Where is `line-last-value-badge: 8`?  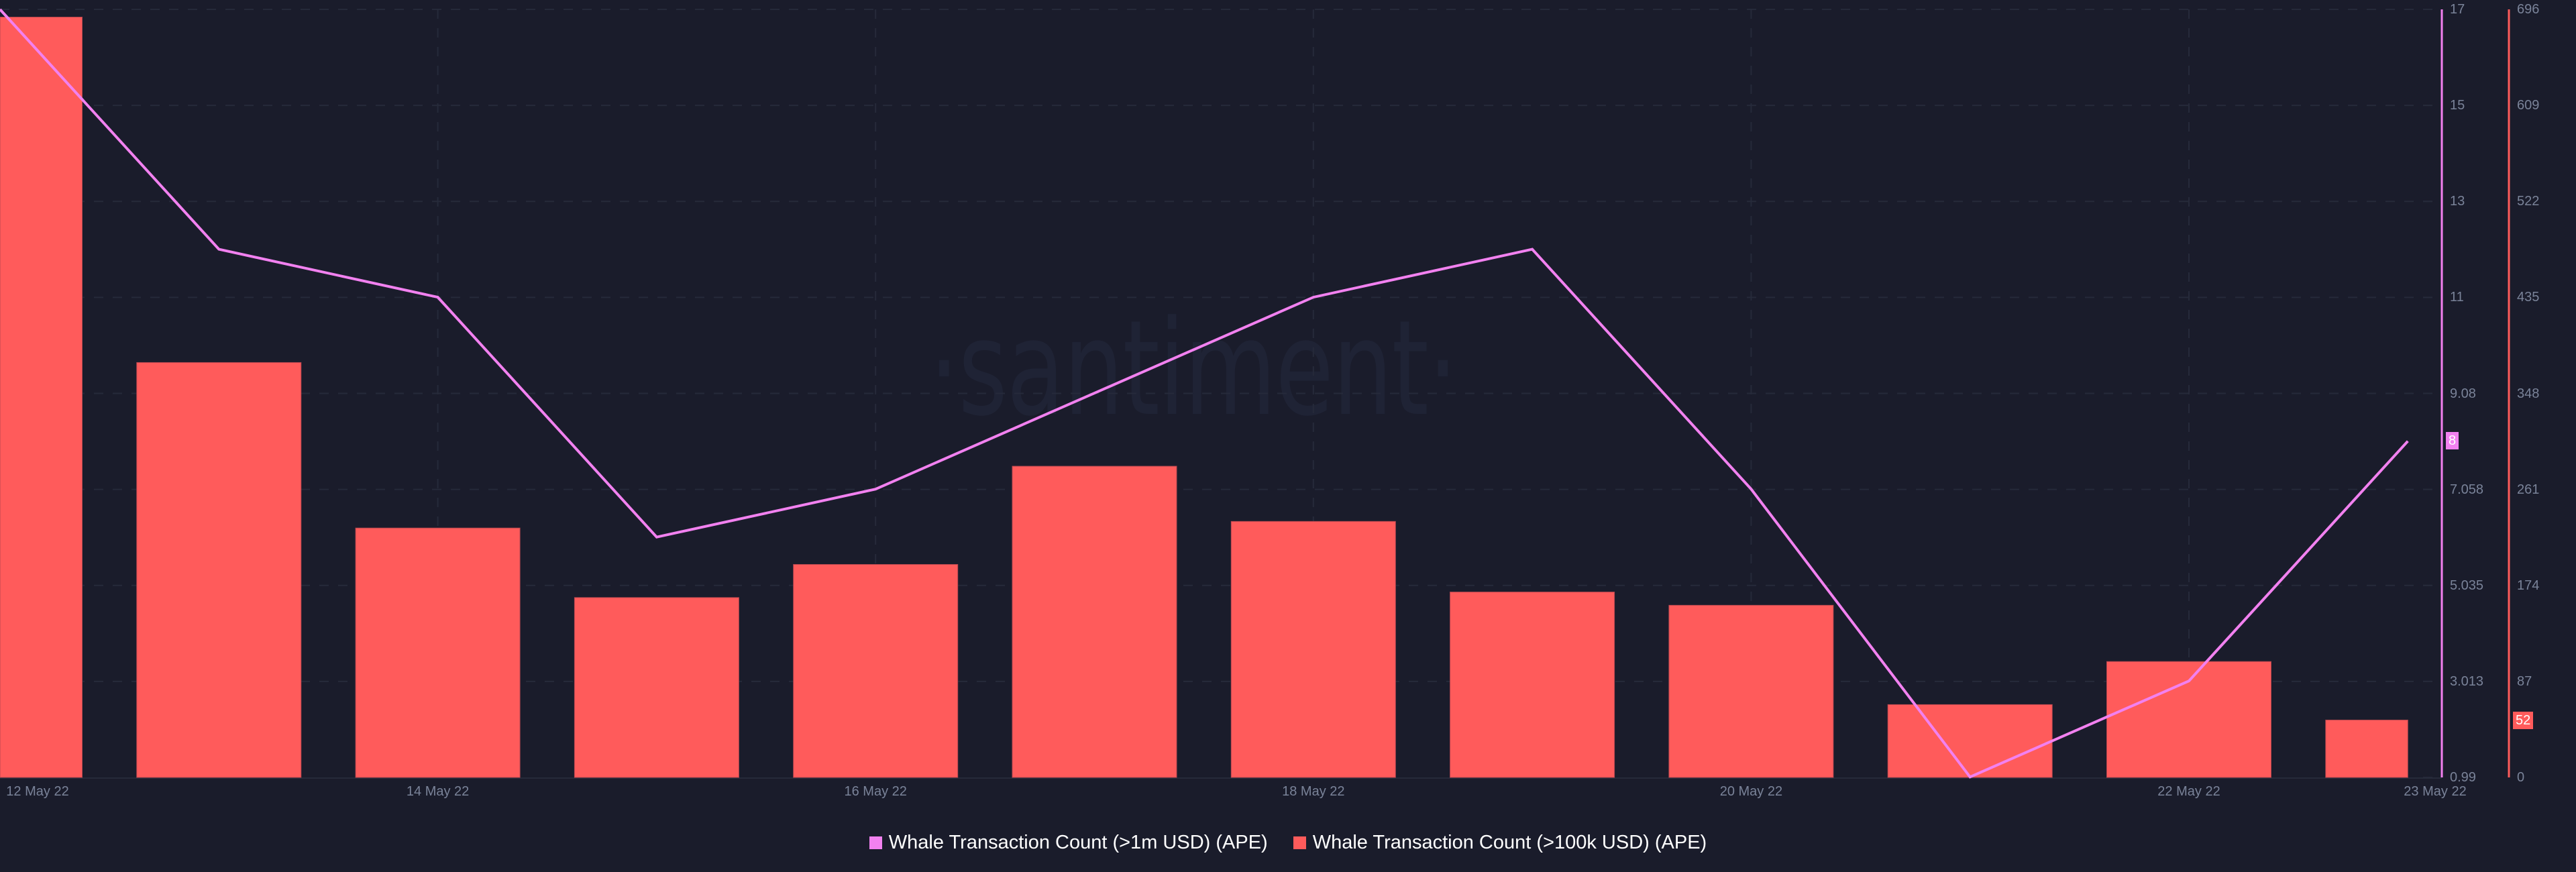
line-last-value-badge: 8 is located at coordinates (2452, 440).